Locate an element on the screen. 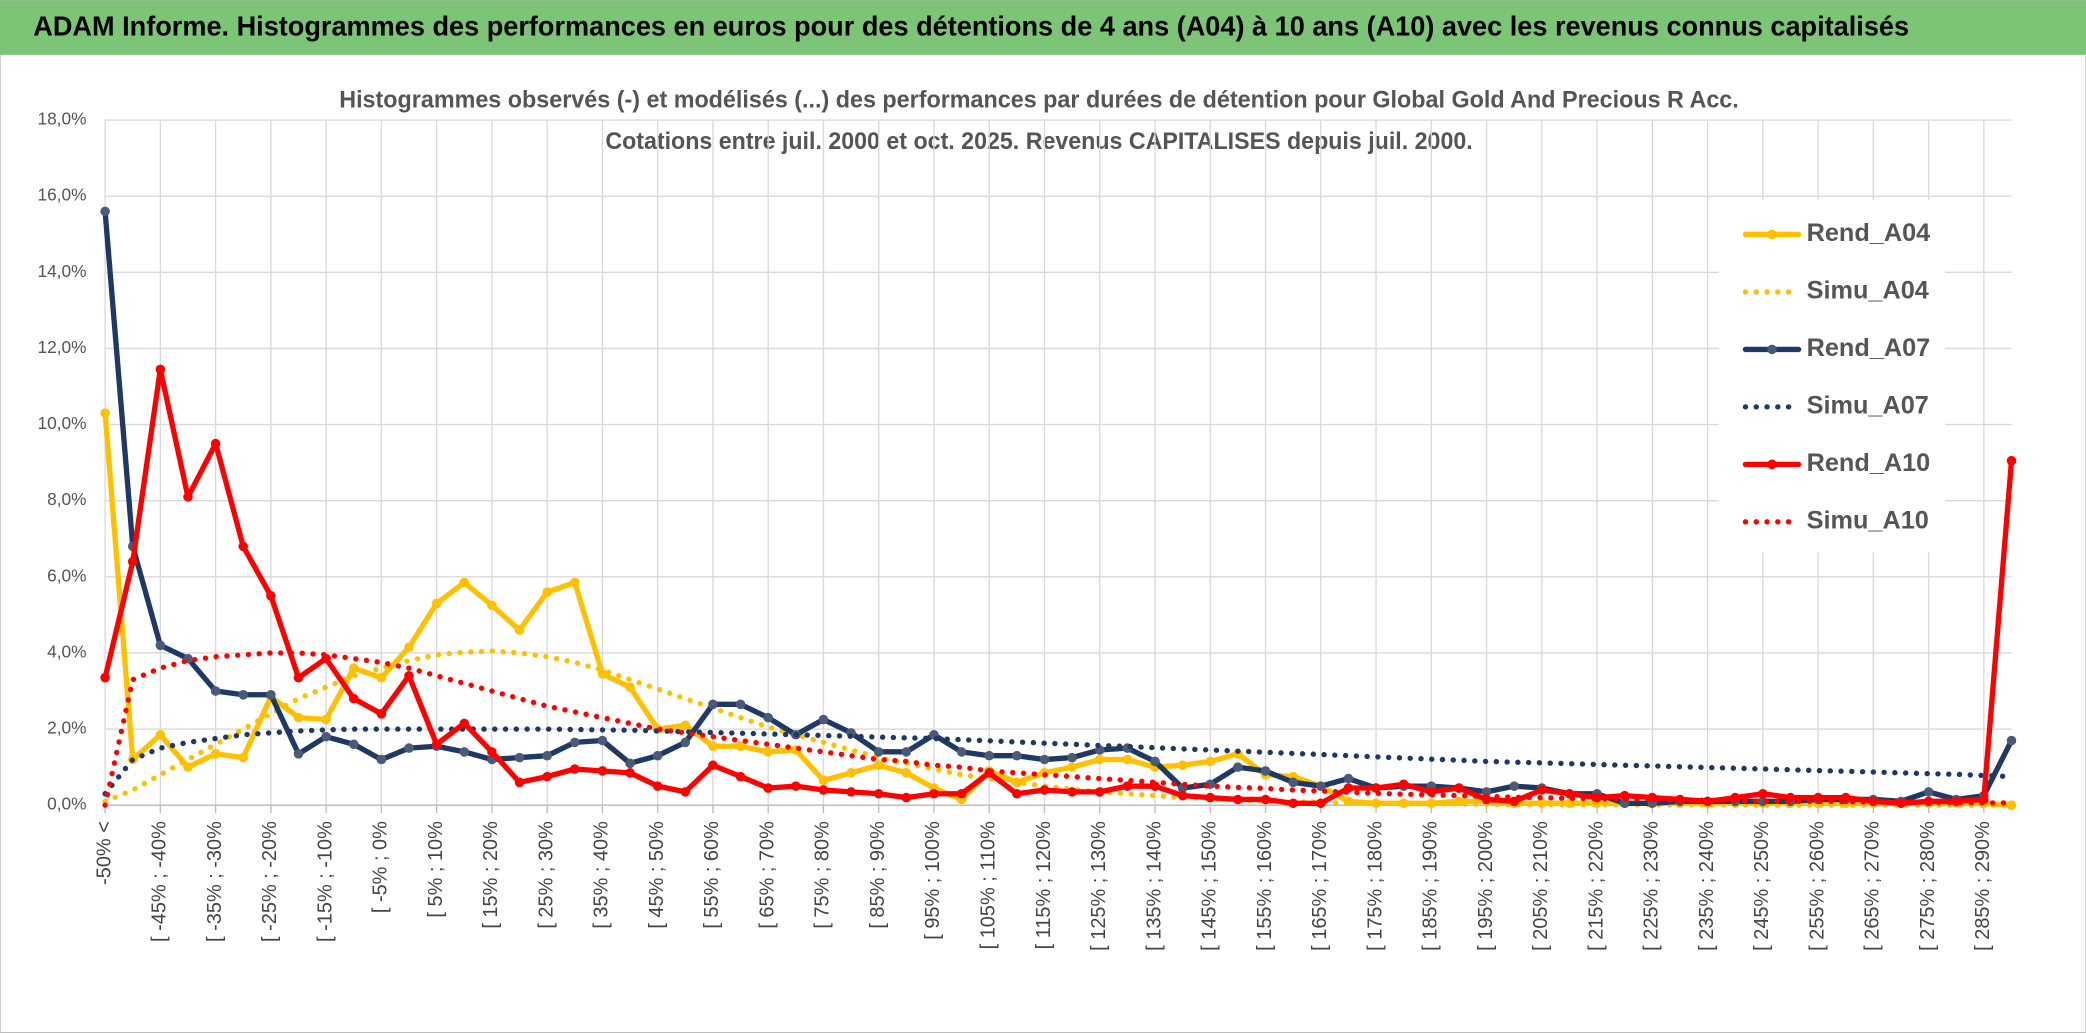 The image size is (2086, 1033). x-tick-label: [ 105% ; 110% is located at coordinates (988, 885).